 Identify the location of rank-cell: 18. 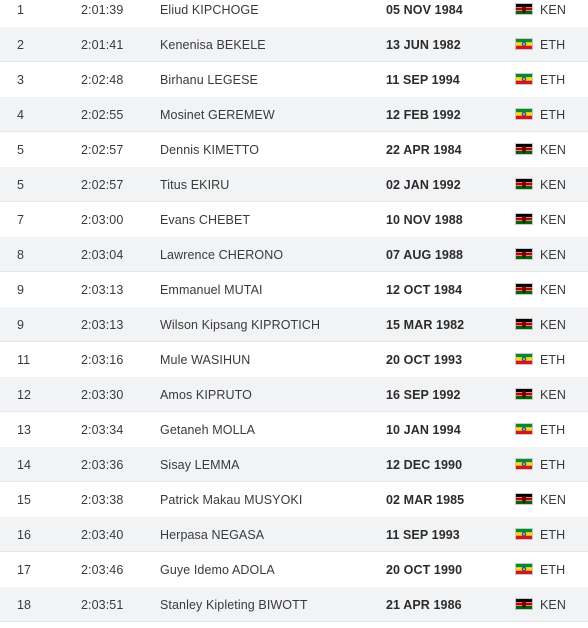
(24, 604).